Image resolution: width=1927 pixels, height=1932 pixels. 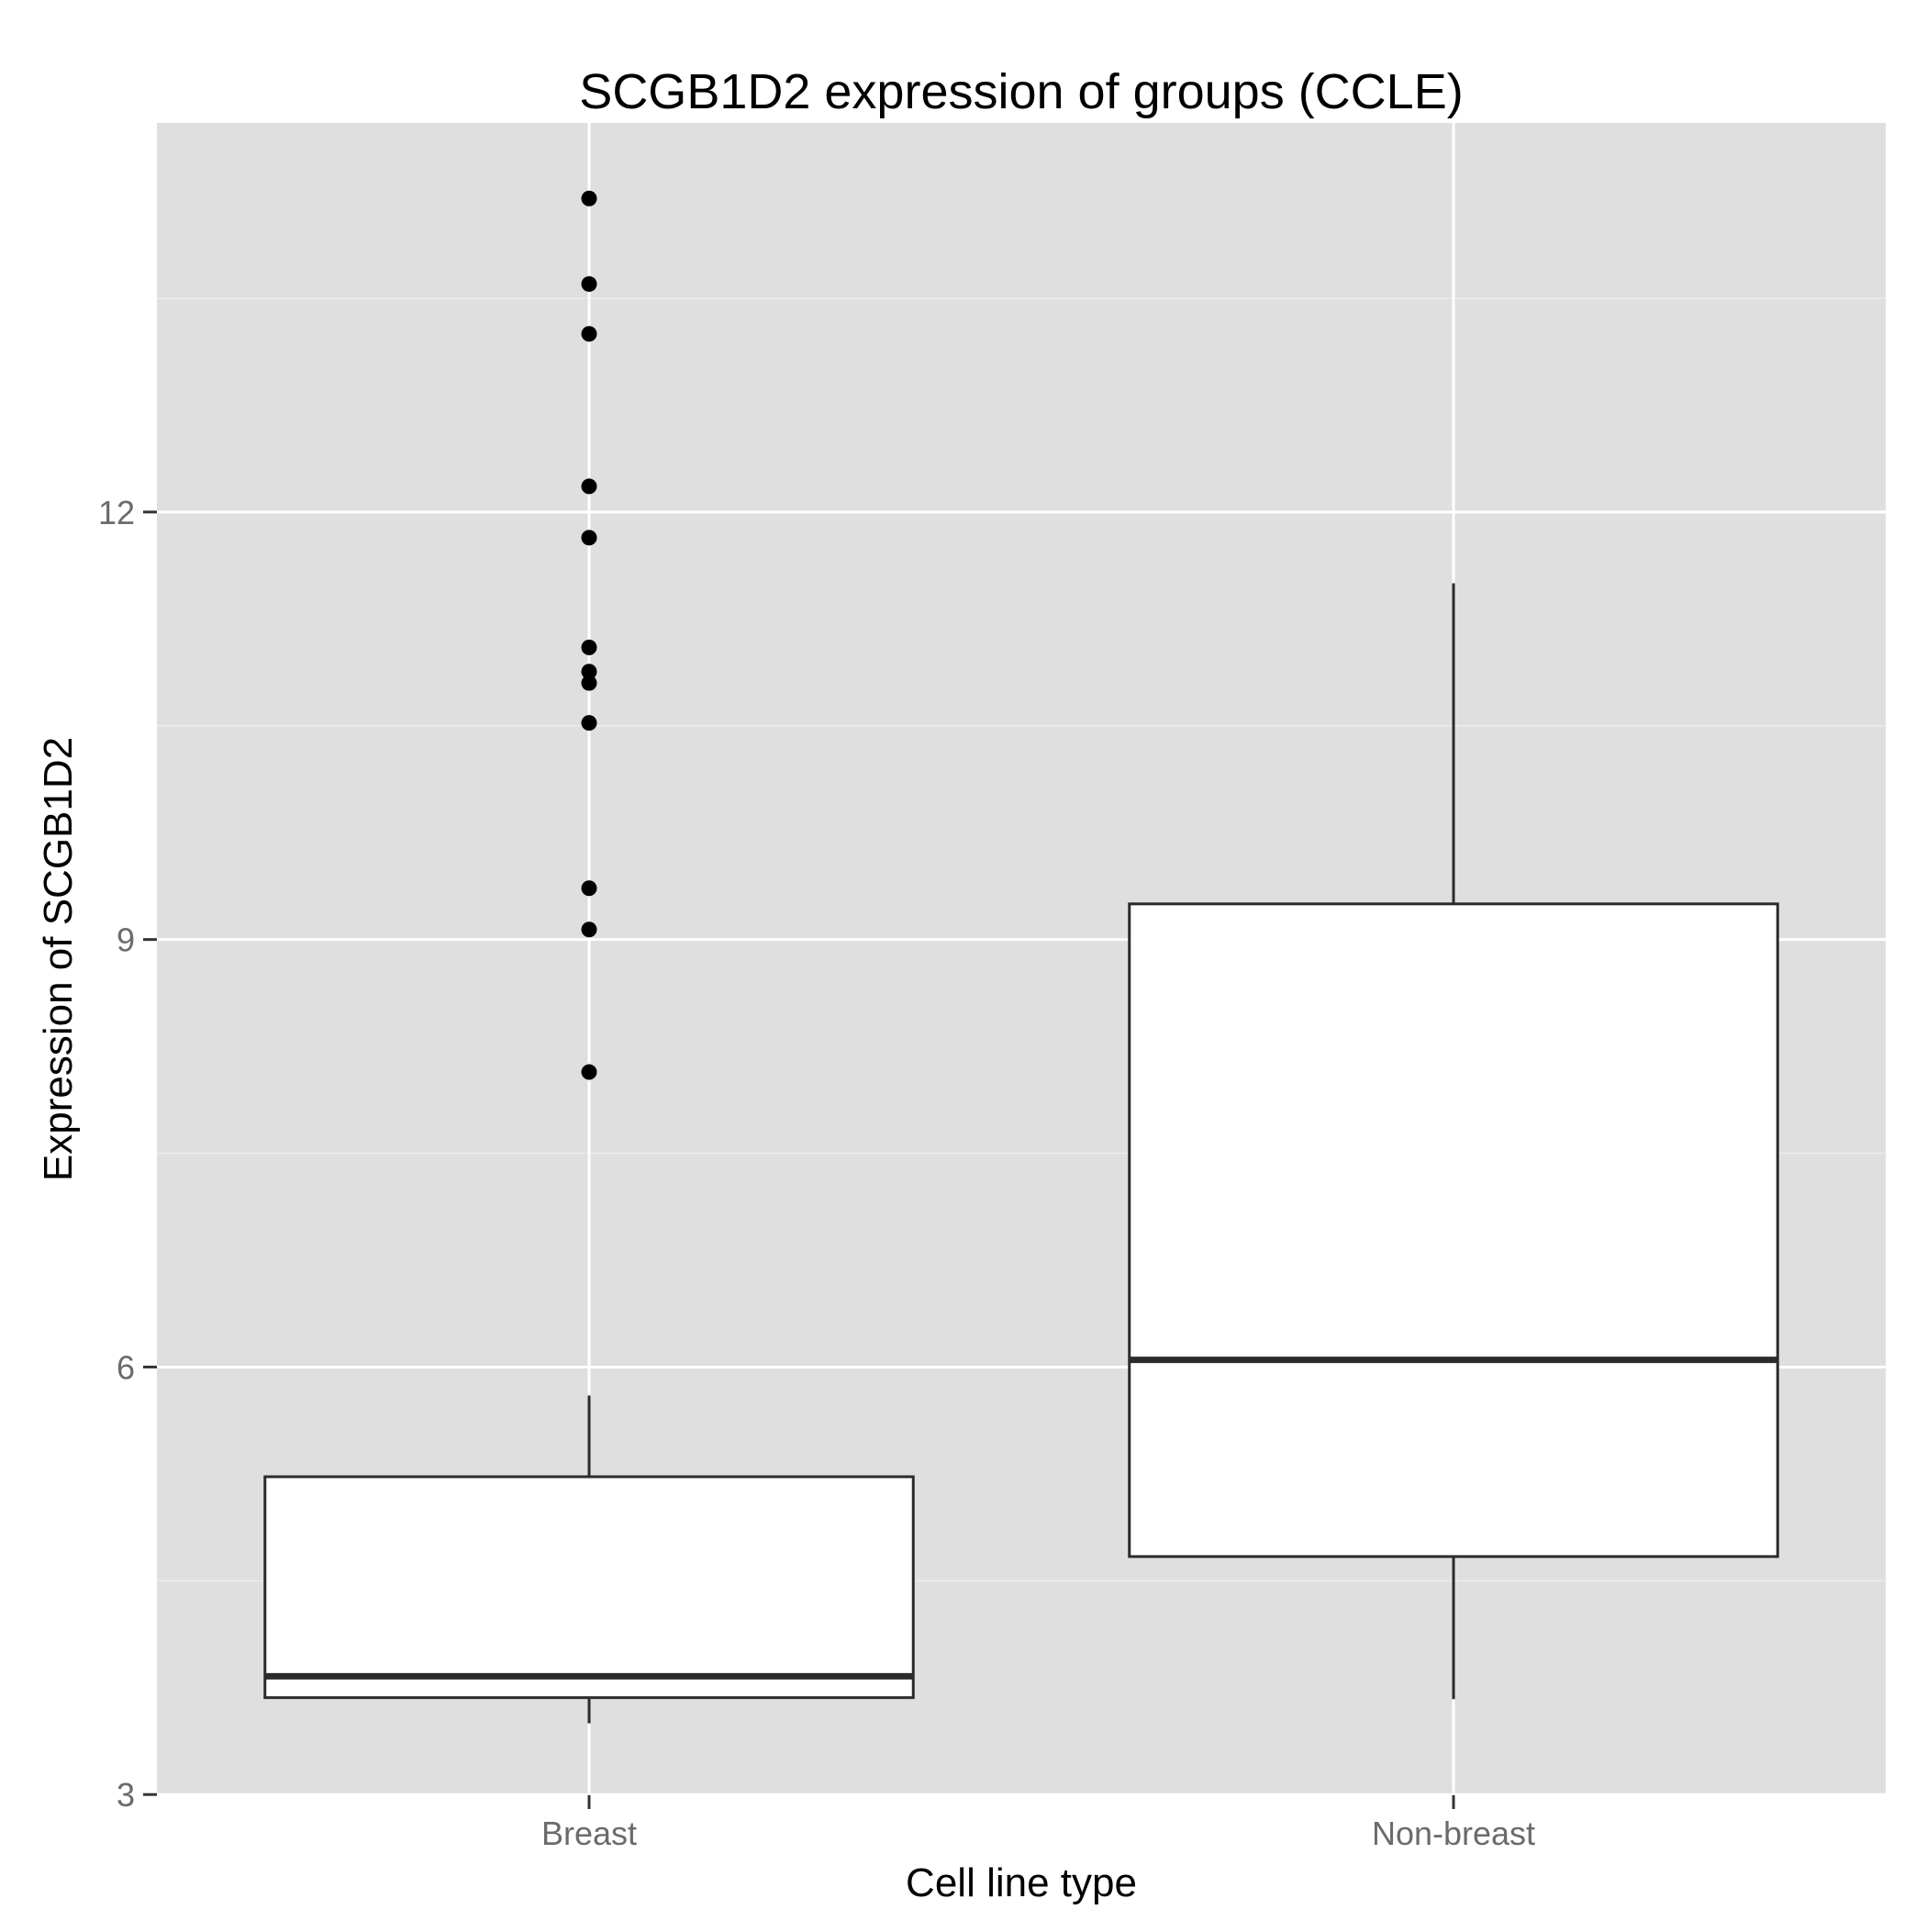 What do you see at coordinates (1021, 1882) in the screenshot?
I see `x-axis-label: Cell line type` at bounding box center [1021, 1882].